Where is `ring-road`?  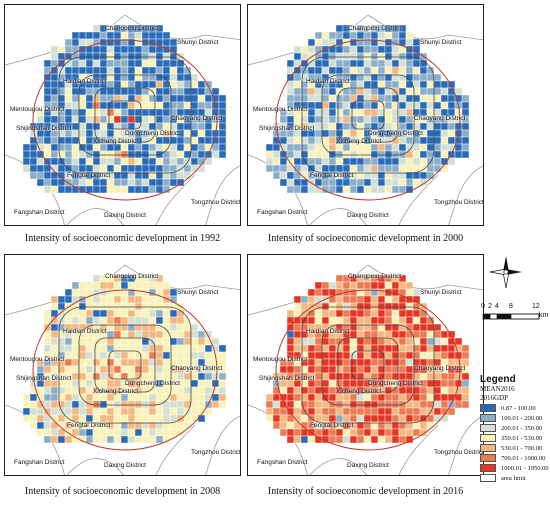 ring-road is located at coordinates (125, 365).